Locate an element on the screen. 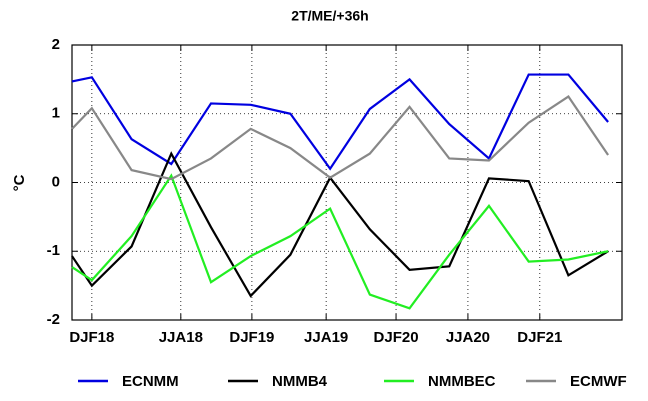 The image size is (648, 401). y-tick-label: 1 is located at coordinates (56, 113).